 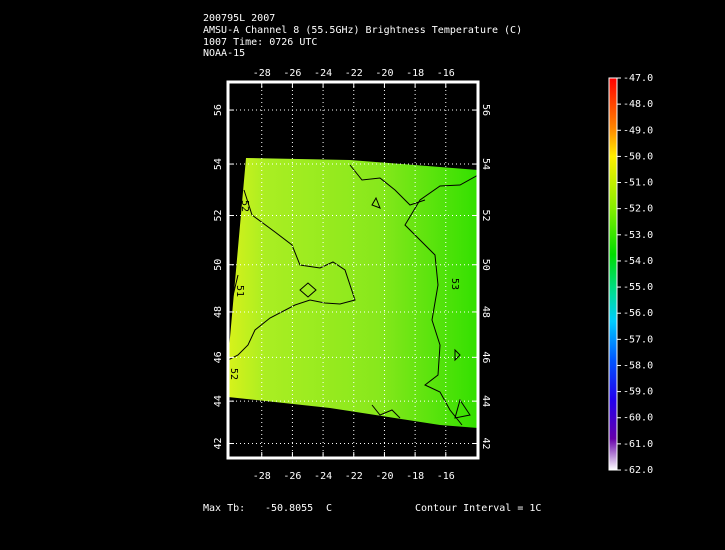 I want to click on colorbar-label: -51.0, so click(x=638, y=183).